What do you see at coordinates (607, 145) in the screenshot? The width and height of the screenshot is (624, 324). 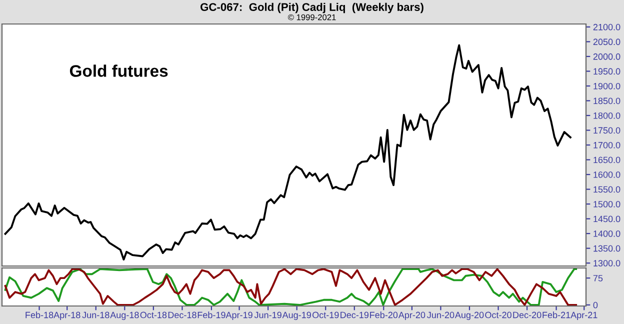 I see `y-tick-label: 1700.0` at bounding box center [607, 145].